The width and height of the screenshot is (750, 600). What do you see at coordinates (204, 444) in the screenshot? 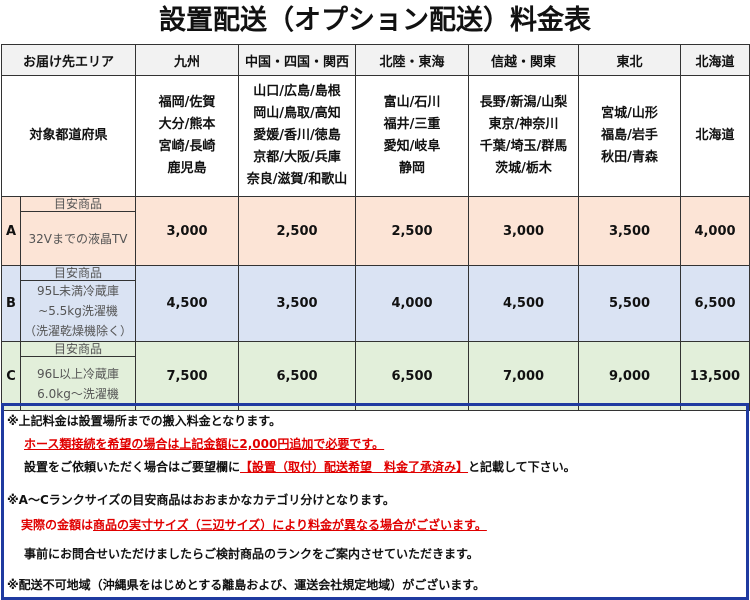
I see `note-1-hose: ホース類接続を希望の場合は上記金額に2,000円追加で必要です。` at bounding box center [204, 444].